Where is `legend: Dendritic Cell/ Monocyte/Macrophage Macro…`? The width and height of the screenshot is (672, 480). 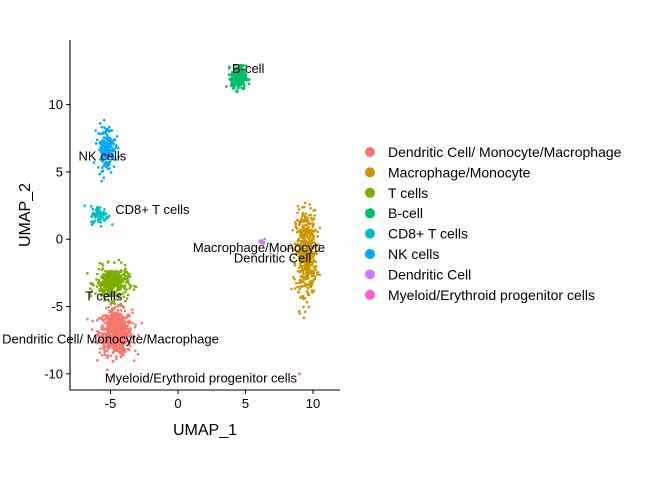
legend: Dendritic Cell/ Monocyte/Macrophage Macro… is located at coordinates (493, 223).